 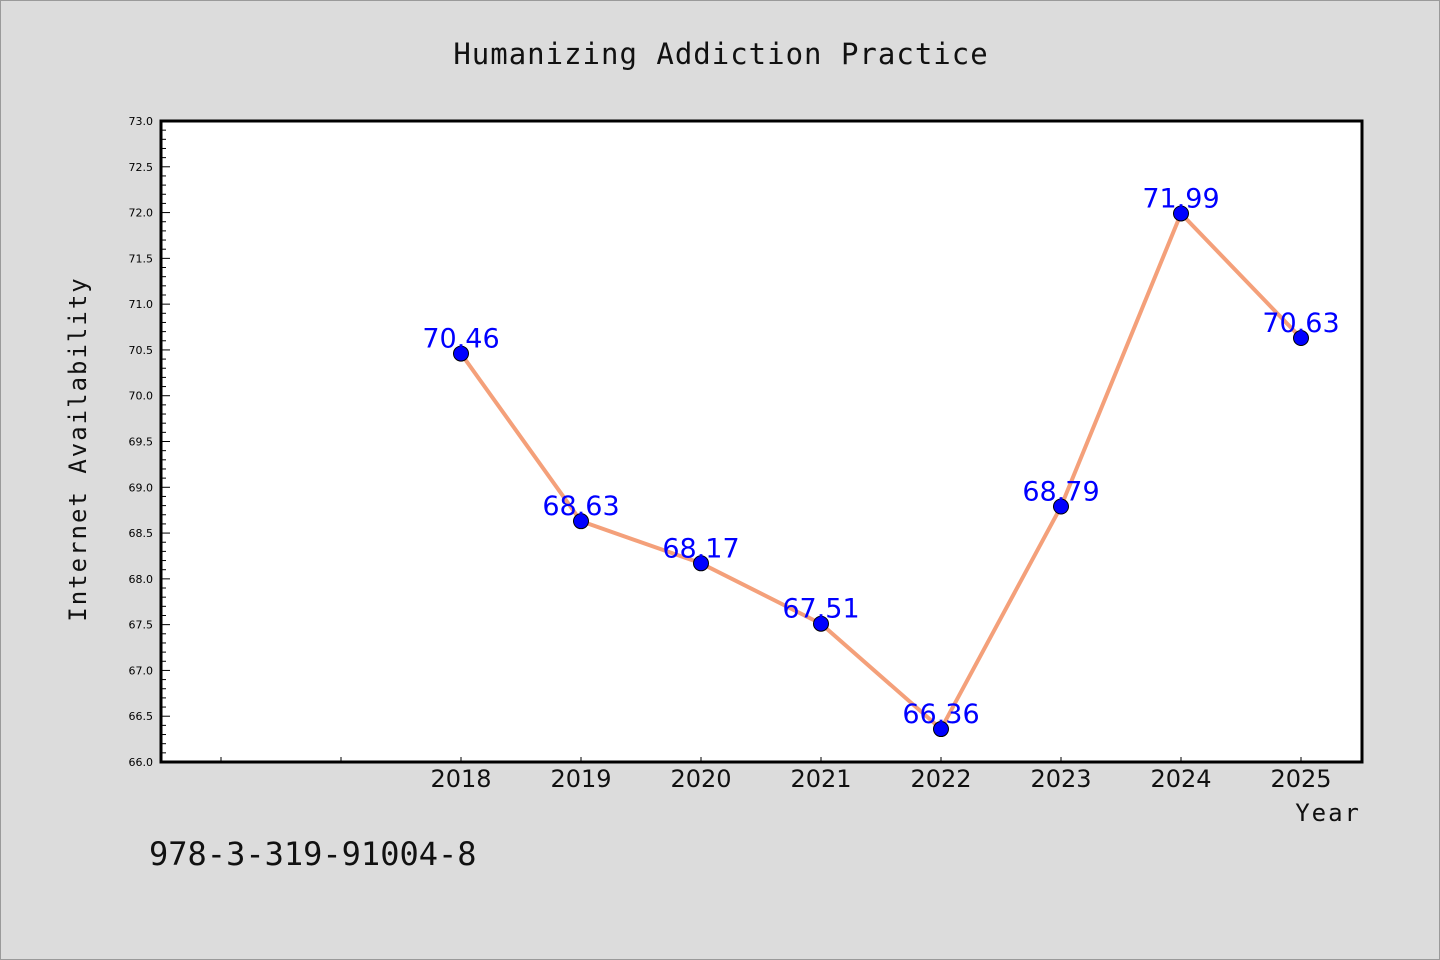 What do you see at coordinates (460, 339) in the screenshot?
I see `data-label: 70.46` at bounding box center [460, 339].